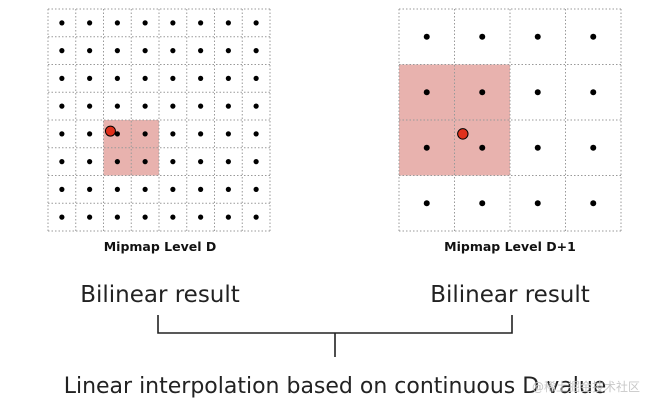 This screenshot has width=655, height=405. What do you see at coordinates (510, 246) in the screenshot?
I see `right-panel-caption: Mipmap Level D+1` at bounding box center [510, 246].